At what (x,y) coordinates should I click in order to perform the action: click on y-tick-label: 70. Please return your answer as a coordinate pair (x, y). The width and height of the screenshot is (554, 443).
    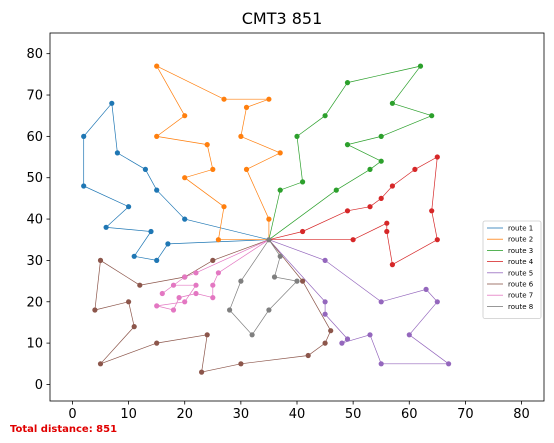
    Looking at the image, I should click on (34, 96).